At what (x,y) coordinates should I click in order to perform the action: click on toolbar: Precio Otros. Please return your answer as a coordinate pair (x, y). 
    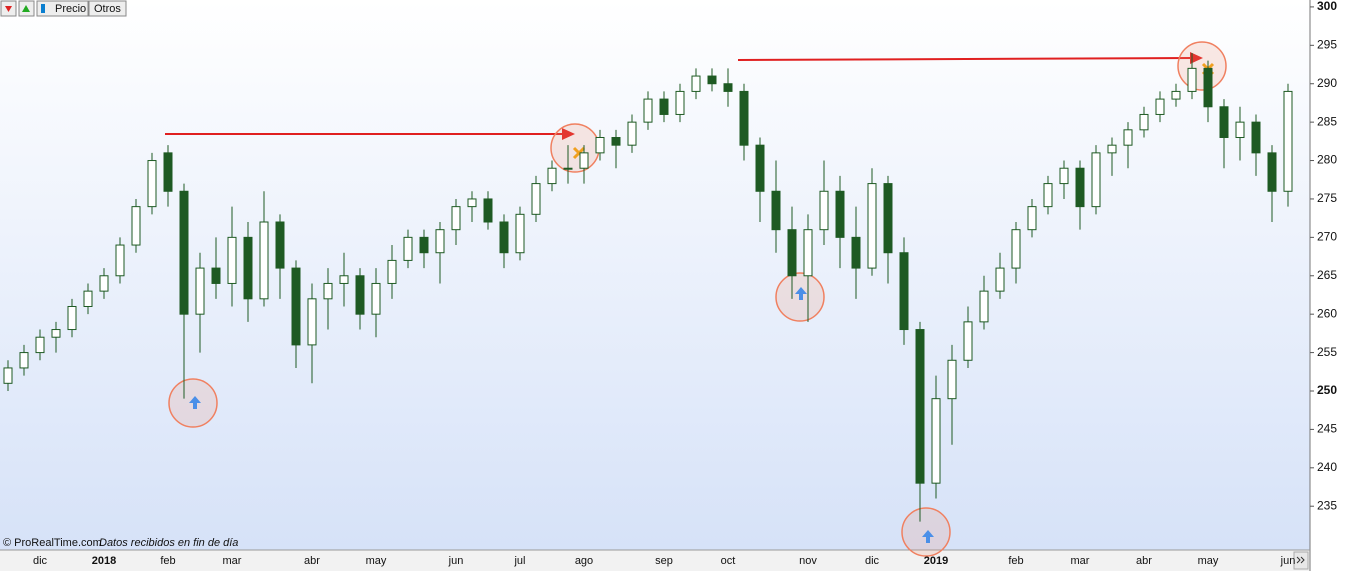
    Looking at the image, I should click on (63, 8).